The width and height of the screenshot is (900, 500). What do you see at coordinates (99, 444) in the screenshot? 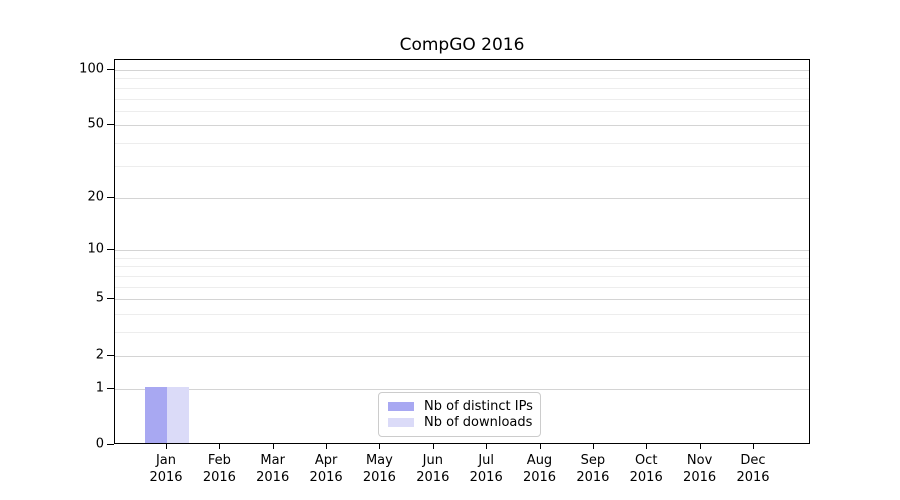
I see `y-axis-tick-label: 0` at bounding box center [99, 444].